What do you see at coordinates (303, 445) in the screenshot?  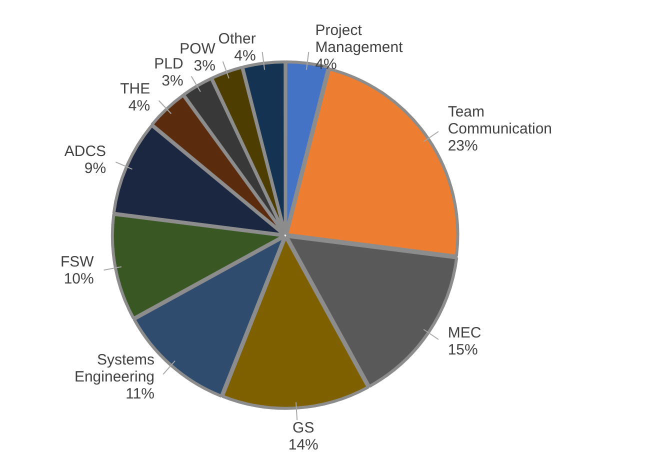 I see `data-label: 14%` at bounding box center [303, 445].